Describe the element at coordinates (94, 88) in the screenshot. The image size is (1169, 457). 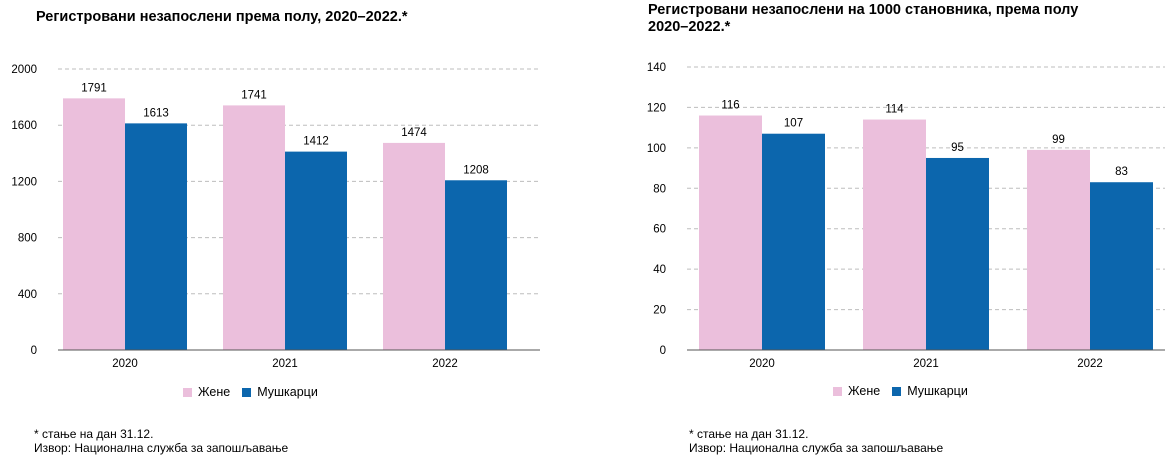
I see `data-label-women-2020: 1791` at that location.